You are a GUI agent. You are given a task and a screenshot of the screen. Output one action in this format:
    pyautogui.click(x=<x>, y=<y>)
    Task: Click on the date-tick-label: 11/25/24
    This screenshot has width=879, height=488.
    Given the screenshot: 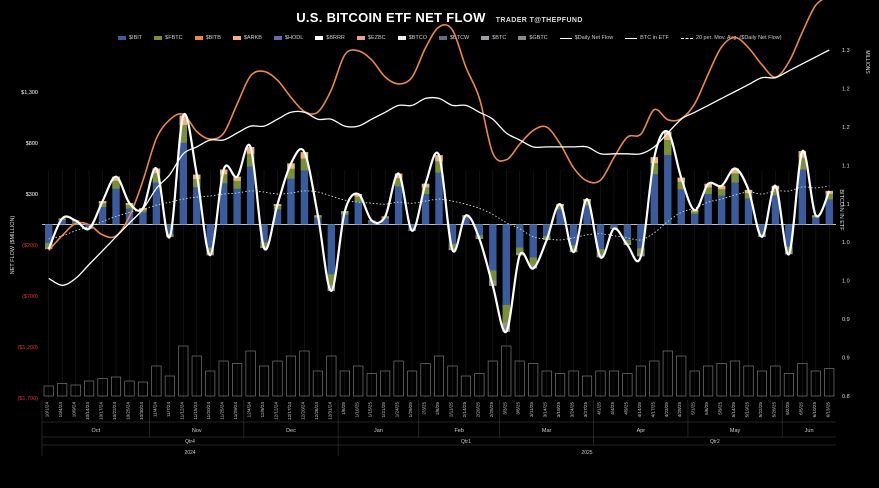 What is the action you would take?
    pyautogui.click(x=222, y=411)
    